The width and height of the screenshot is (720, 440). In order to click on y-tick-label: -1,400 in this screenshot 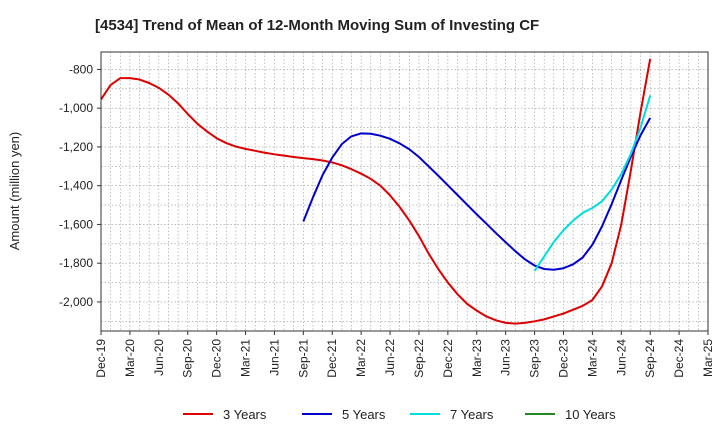, I will do `click(76, 186)`.